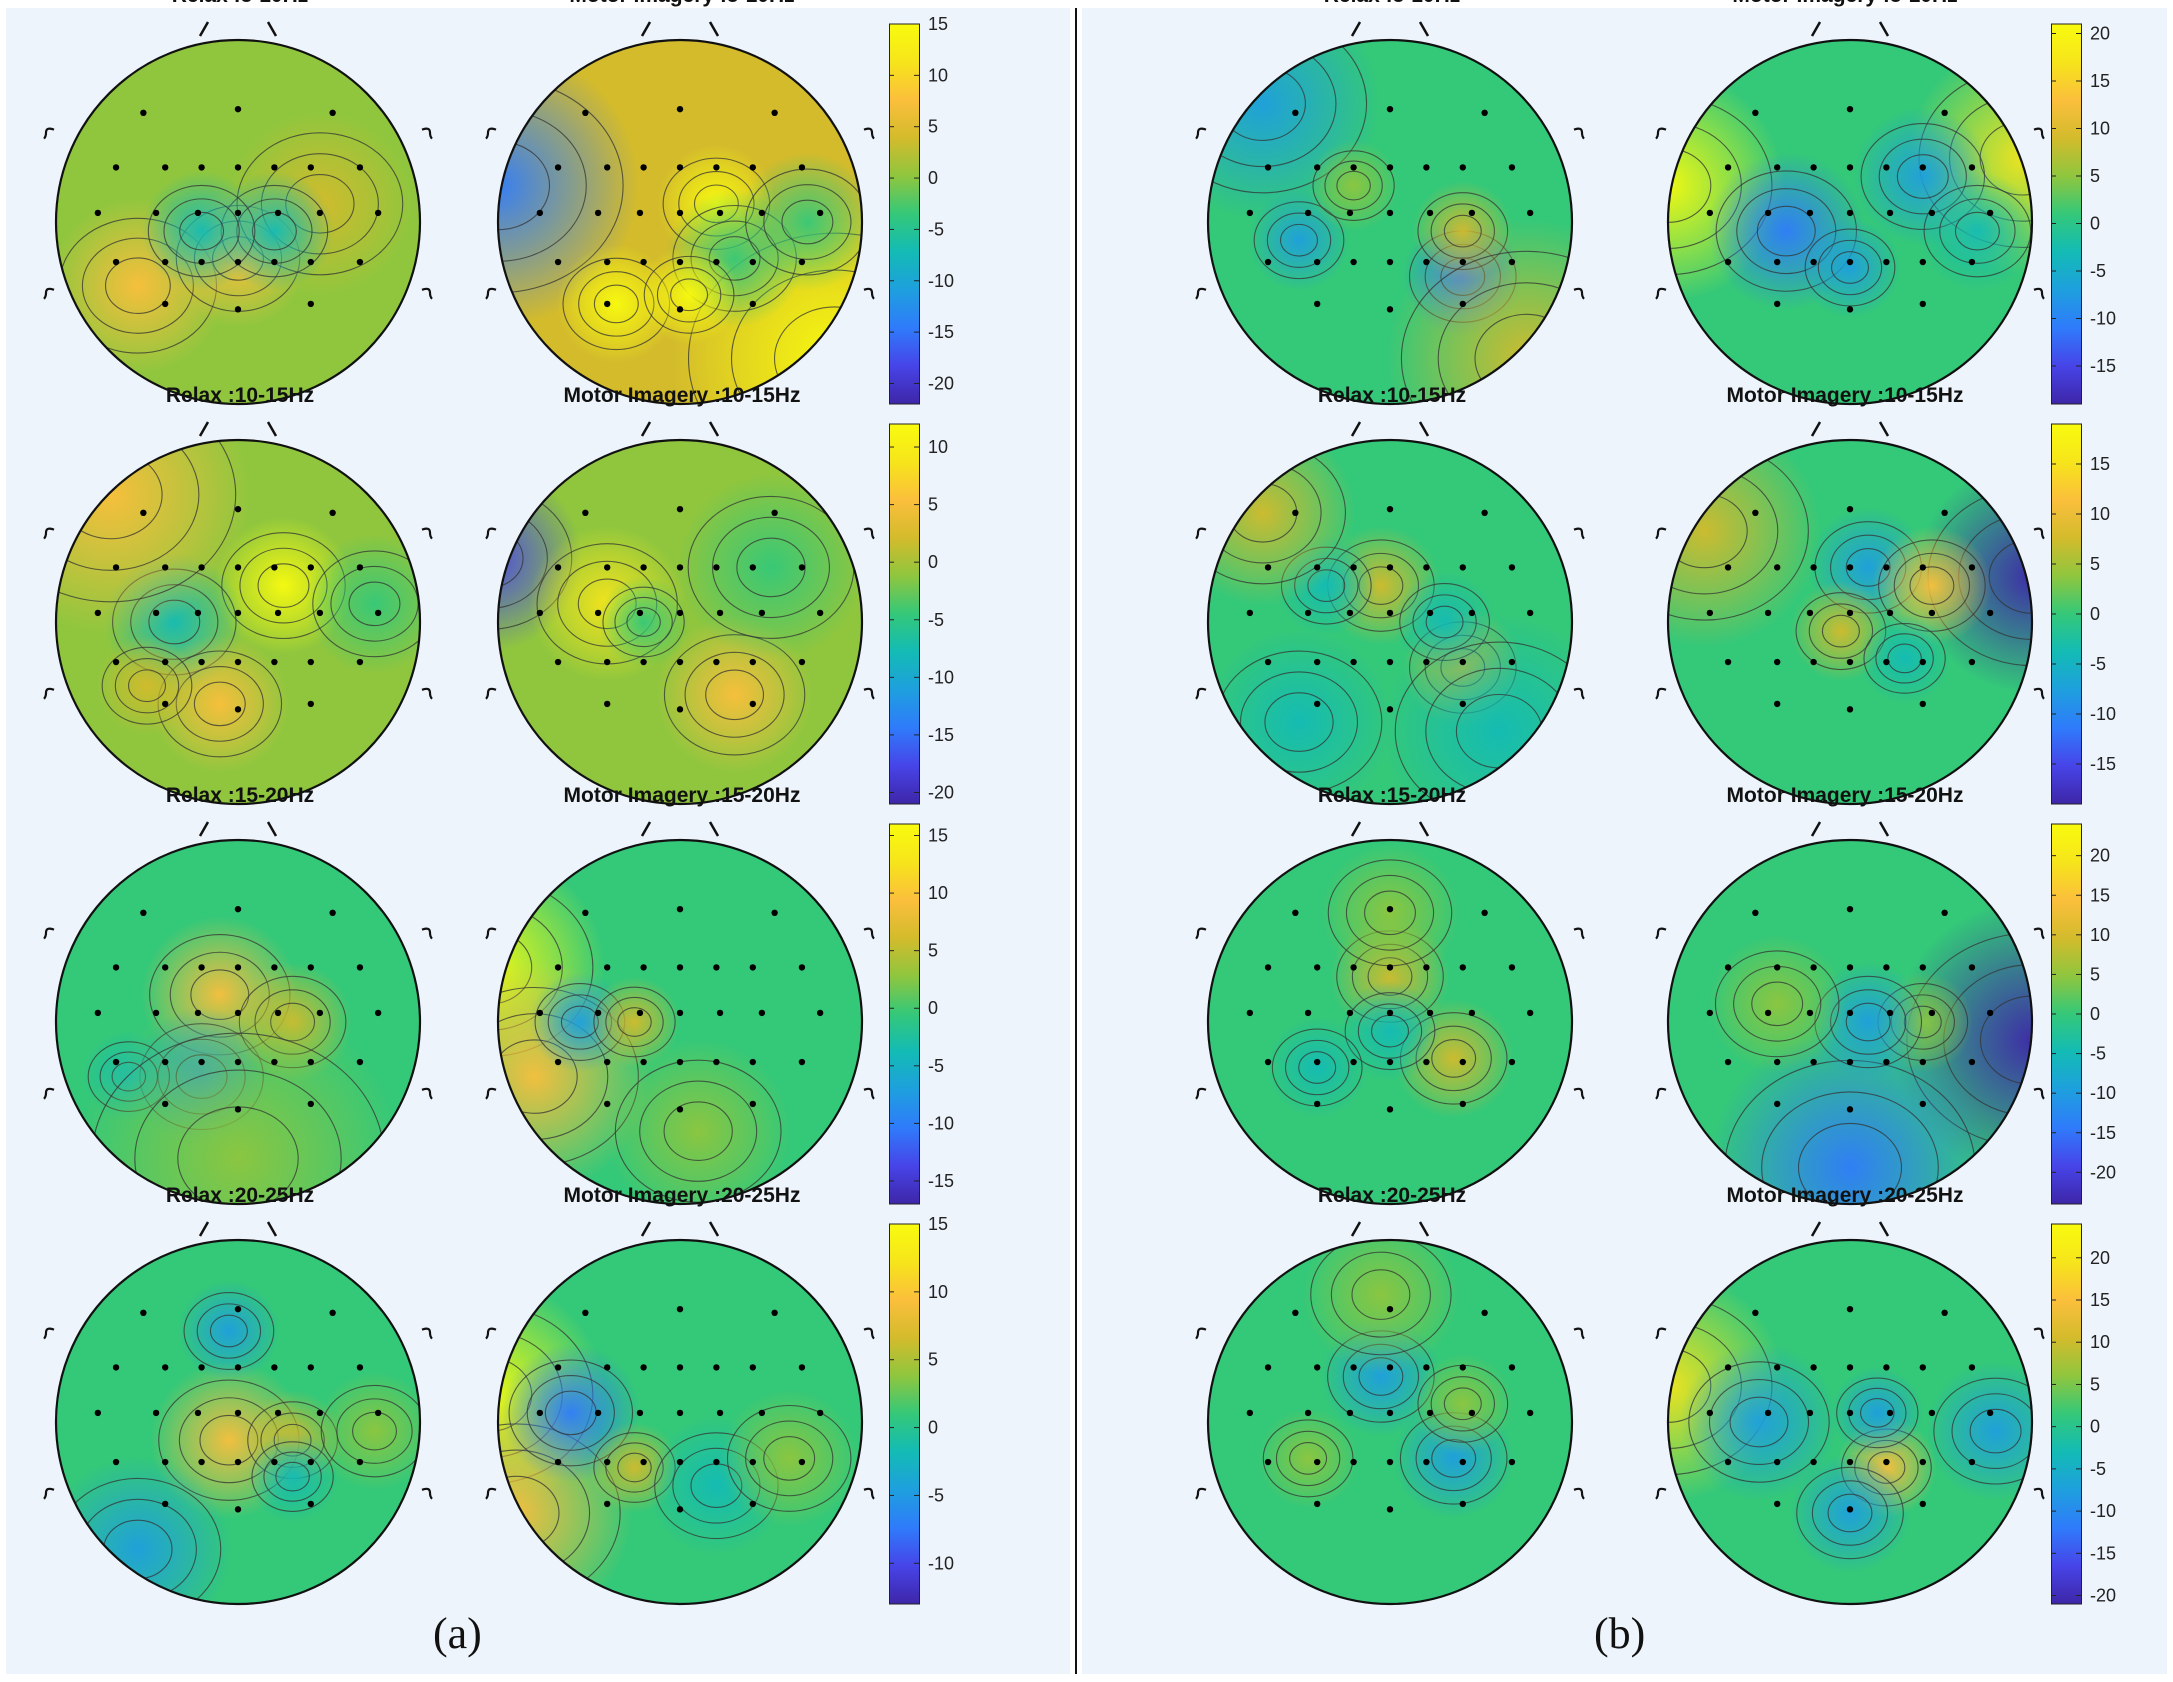 This screenshot has width=2173, height=1682. Describe the element at coordinates (770, 567) in the screenshot. I see `panel-a-row-2-motor-imagery-activity-region` at that location.